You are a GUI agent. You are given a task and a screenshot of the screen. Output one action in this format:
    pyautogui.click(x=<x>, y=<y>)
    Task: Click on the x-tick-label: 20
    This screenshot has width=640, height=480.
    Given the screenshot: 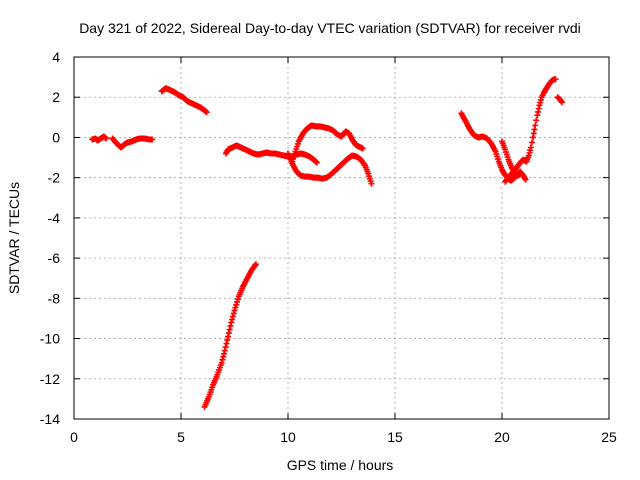 What is the action you would take?
    pyautogui.click(x=502, y=437)
    